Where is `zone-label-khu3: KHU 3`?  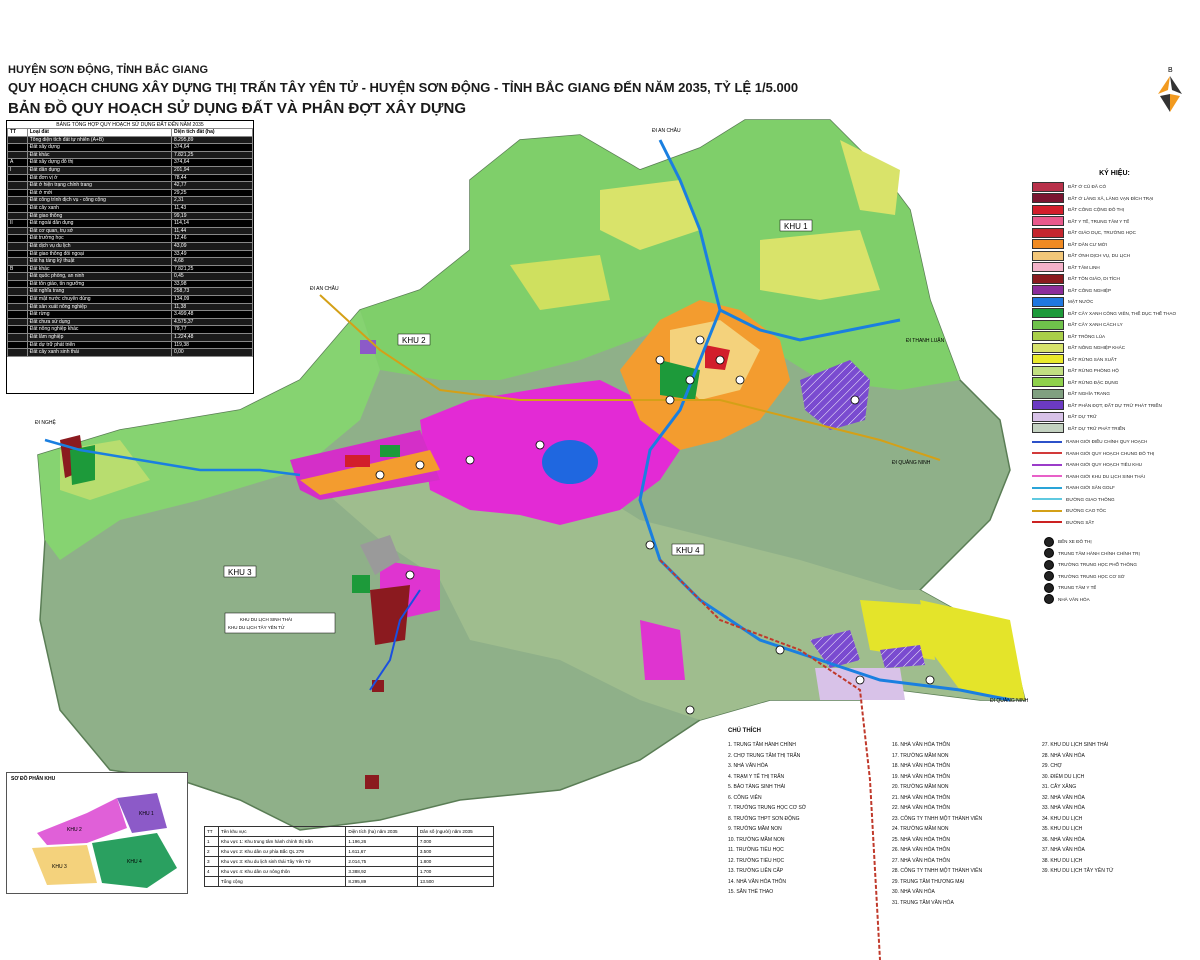 zone-label-khu3: KHU 3 is located at coordinates (240, 572).